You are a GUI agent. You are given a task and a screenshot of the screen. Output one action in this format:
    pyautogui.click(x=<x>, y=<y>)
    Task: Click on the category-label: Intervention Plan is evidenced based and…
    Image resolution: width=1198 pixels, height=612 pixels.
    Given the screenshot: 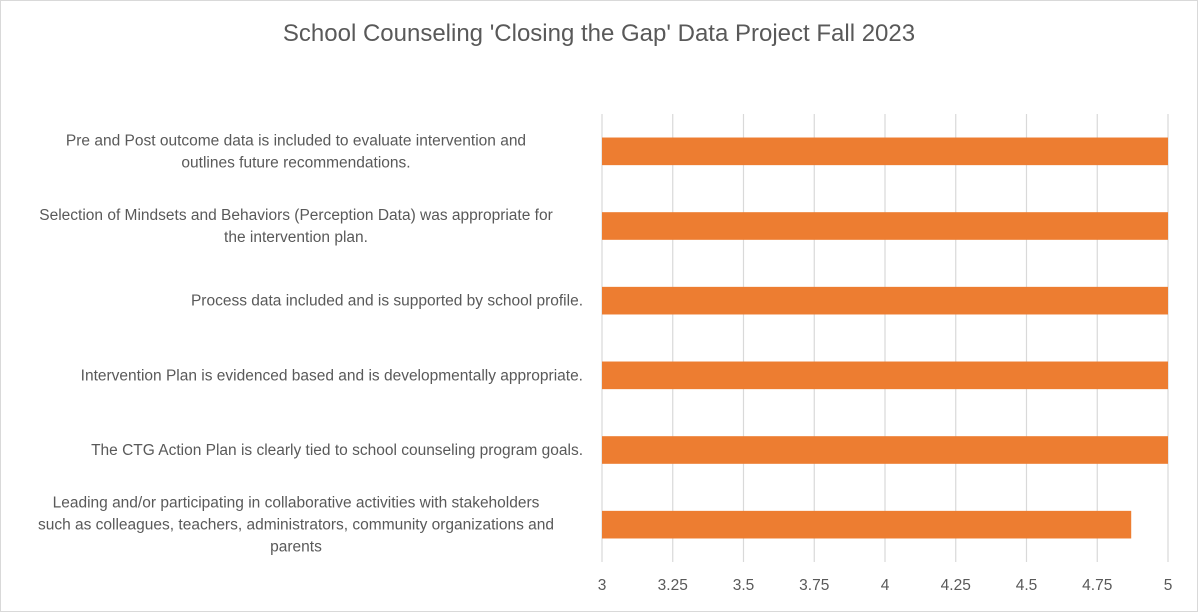 What is the action you would take?
    pyautogui.click(x=332, y=375)
    